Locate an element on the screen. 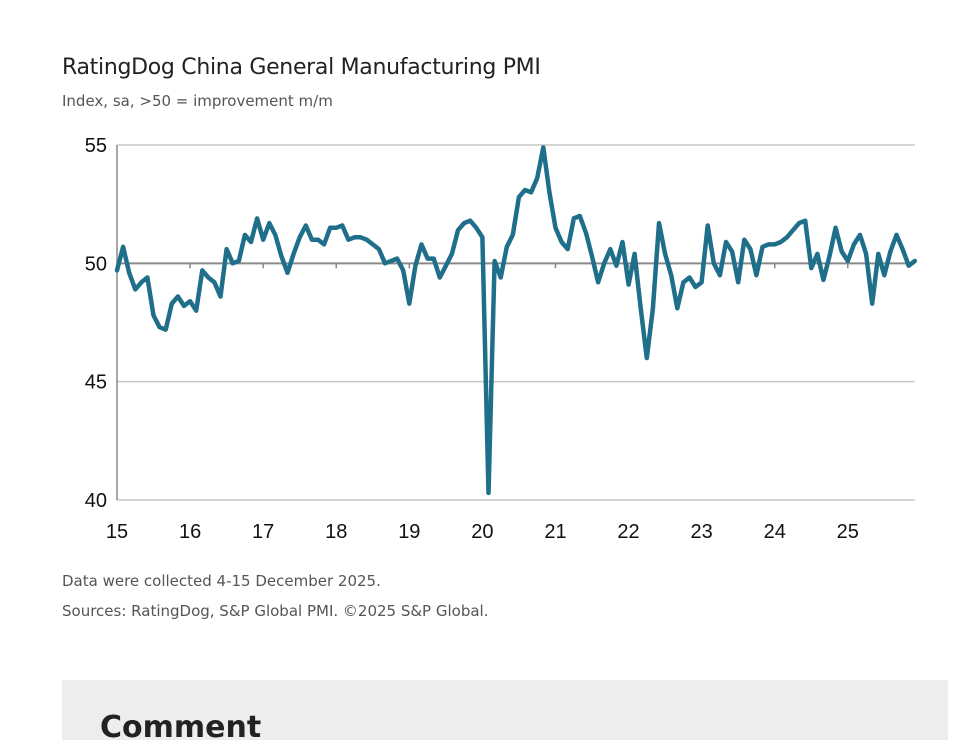 This screenshot has width=975, height=745. y-tick-label: 50 is located at coordinates (96, 264).